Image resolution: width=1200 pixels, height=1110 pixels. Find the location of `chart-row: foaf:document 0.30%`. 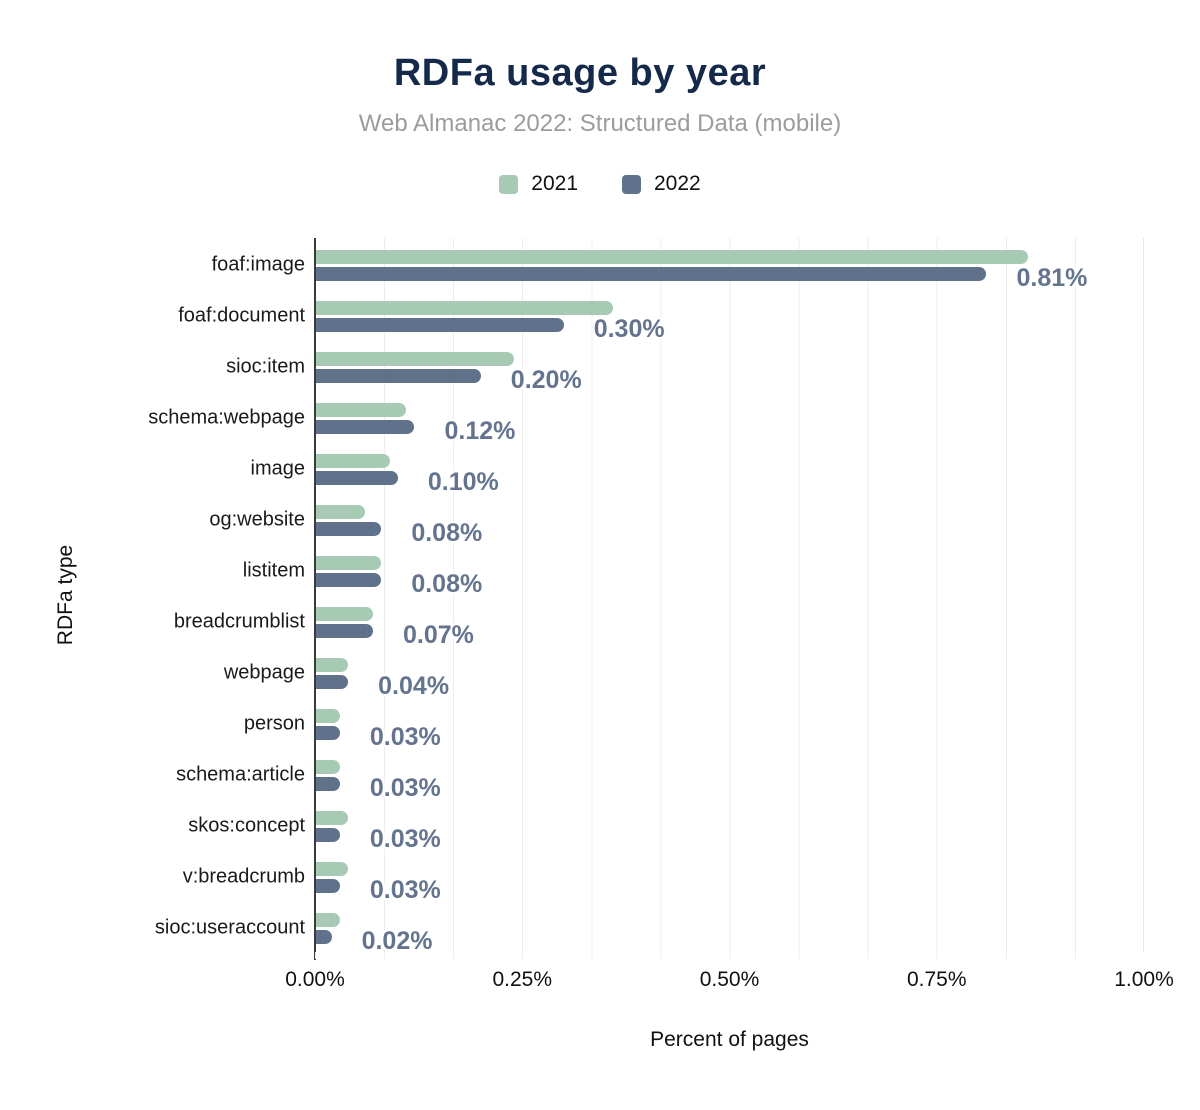

chart-row: foaf:document 0.30% is located at coordinates (661, 316).